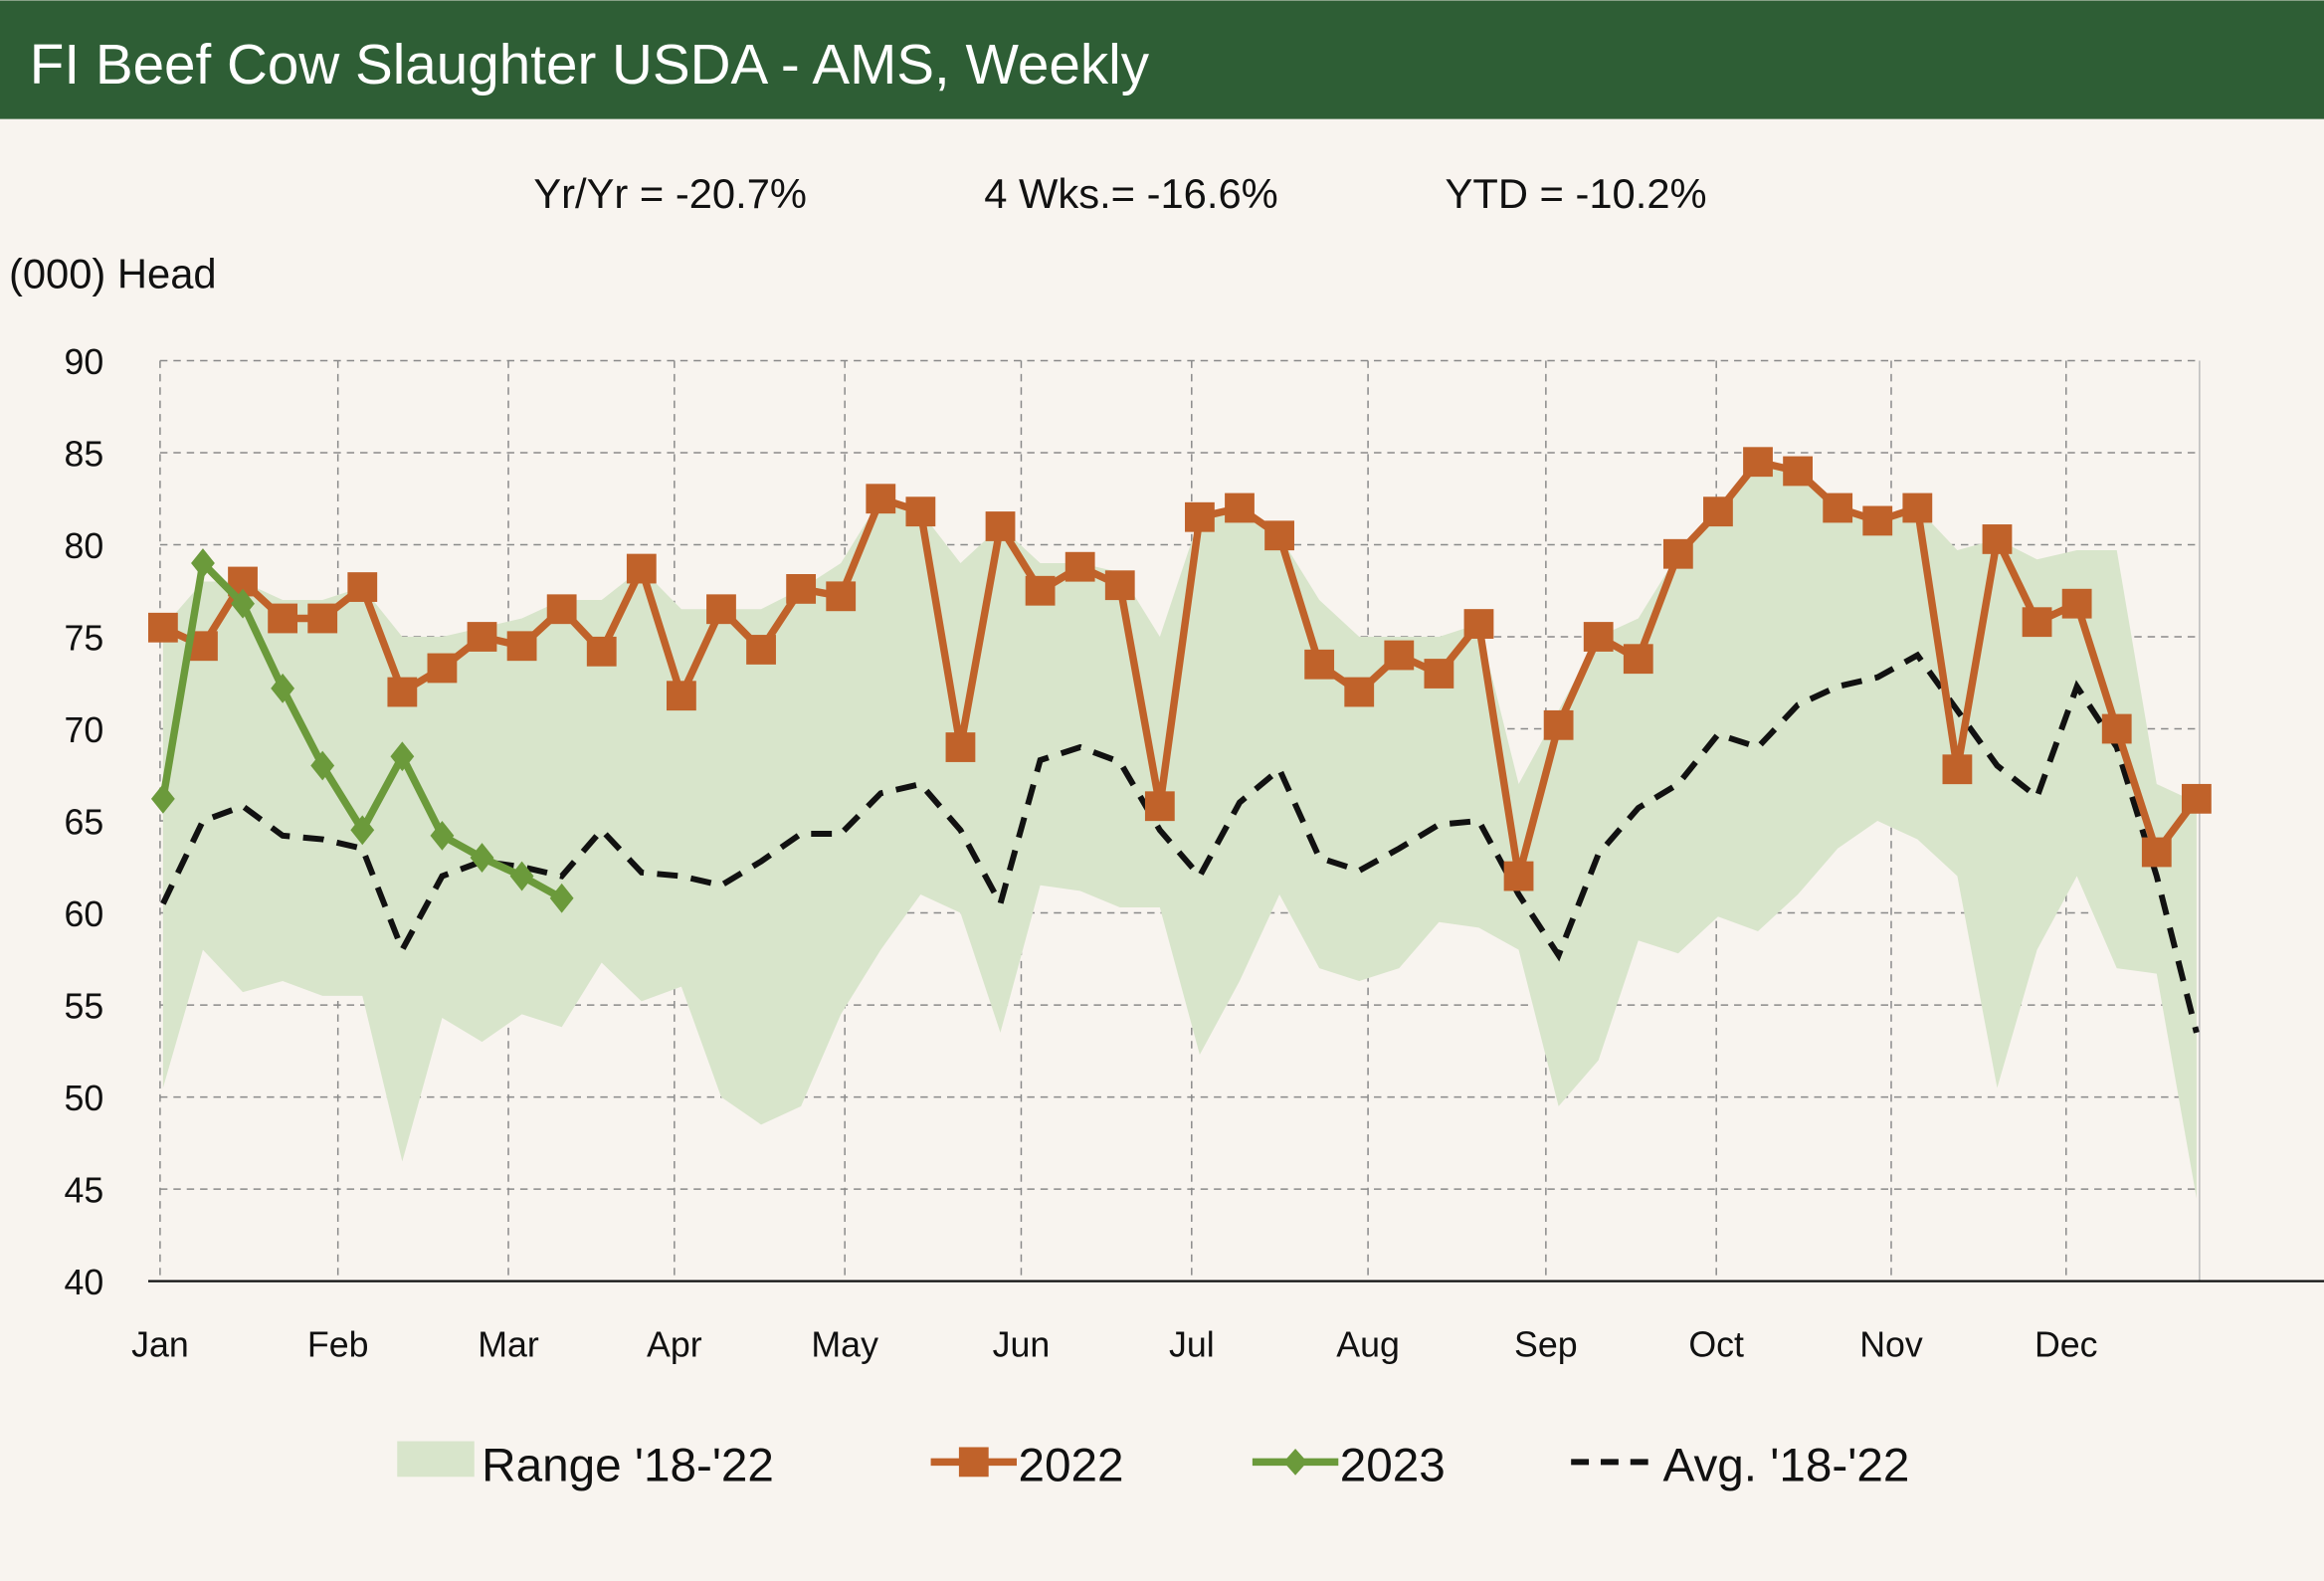 This screenshot has height=1581, width=2324. What do you see at coordinates (1022, 1345) in the screenshot?
I see `x-tick-label: Jun` at bounding box center [1022, 1345].